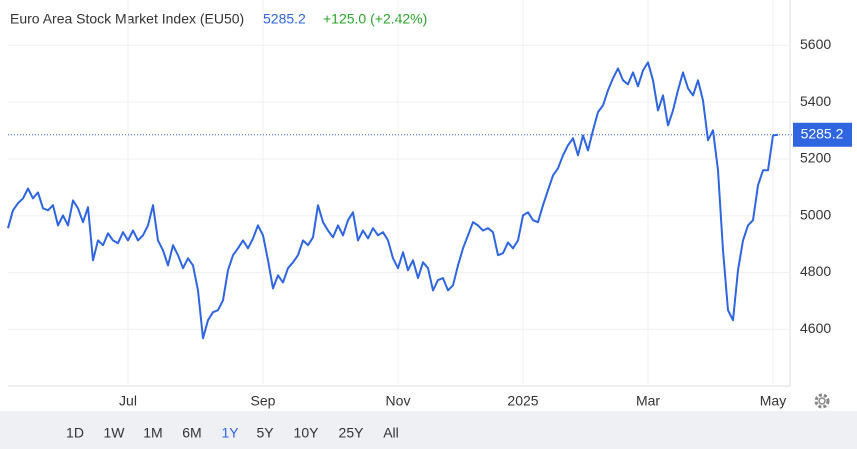 The image size is (857, 449). I want to click on x-tick-label: Mar, so click(648, 401).